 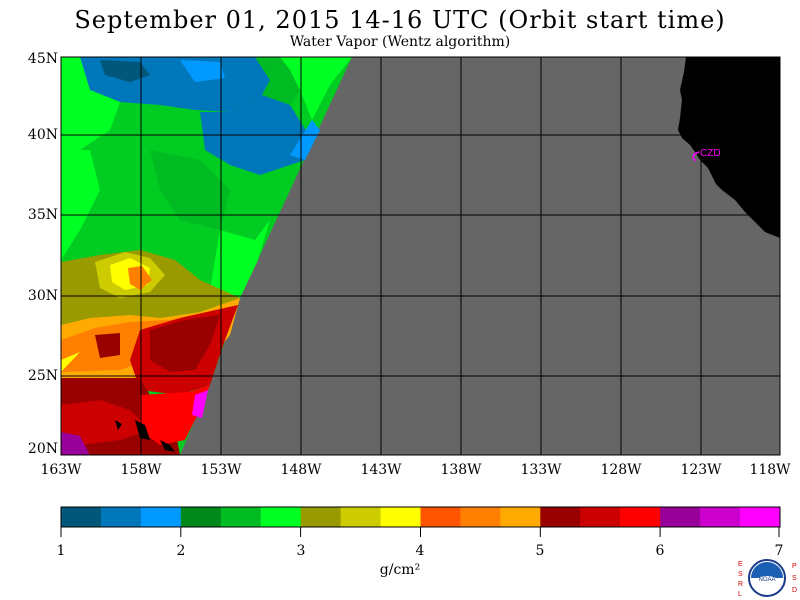 What do you see at coordinates (779, 551) in the screenshot?
I see `colorbar-tick-7: 7` at bounding box center [779, 551].